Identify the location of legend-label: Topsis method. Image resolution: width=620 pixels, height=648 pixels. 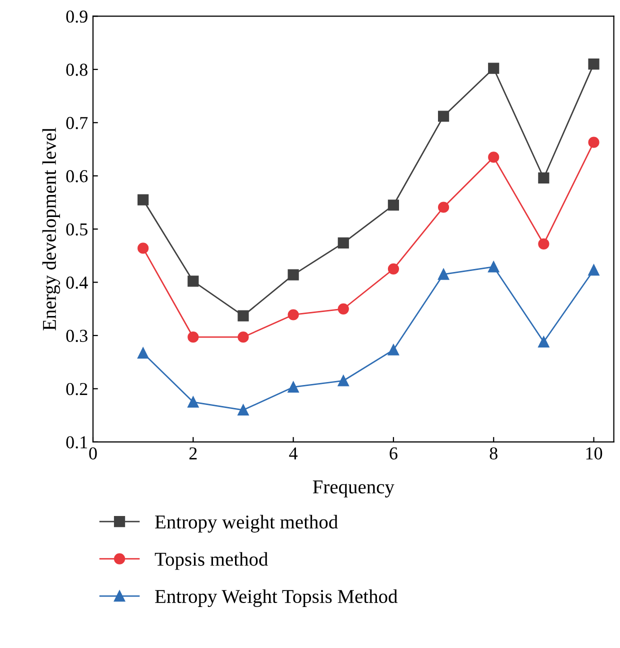
(211, 561).